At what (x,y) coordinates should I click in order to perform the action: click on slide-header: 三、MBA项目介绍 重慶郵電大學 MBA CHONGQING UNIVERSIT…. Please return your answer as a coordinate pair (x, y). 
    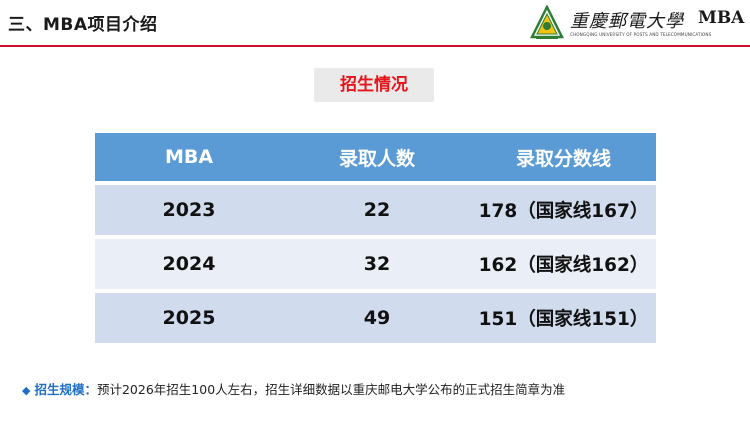
    Looking at the image, I should click on (375, 23).